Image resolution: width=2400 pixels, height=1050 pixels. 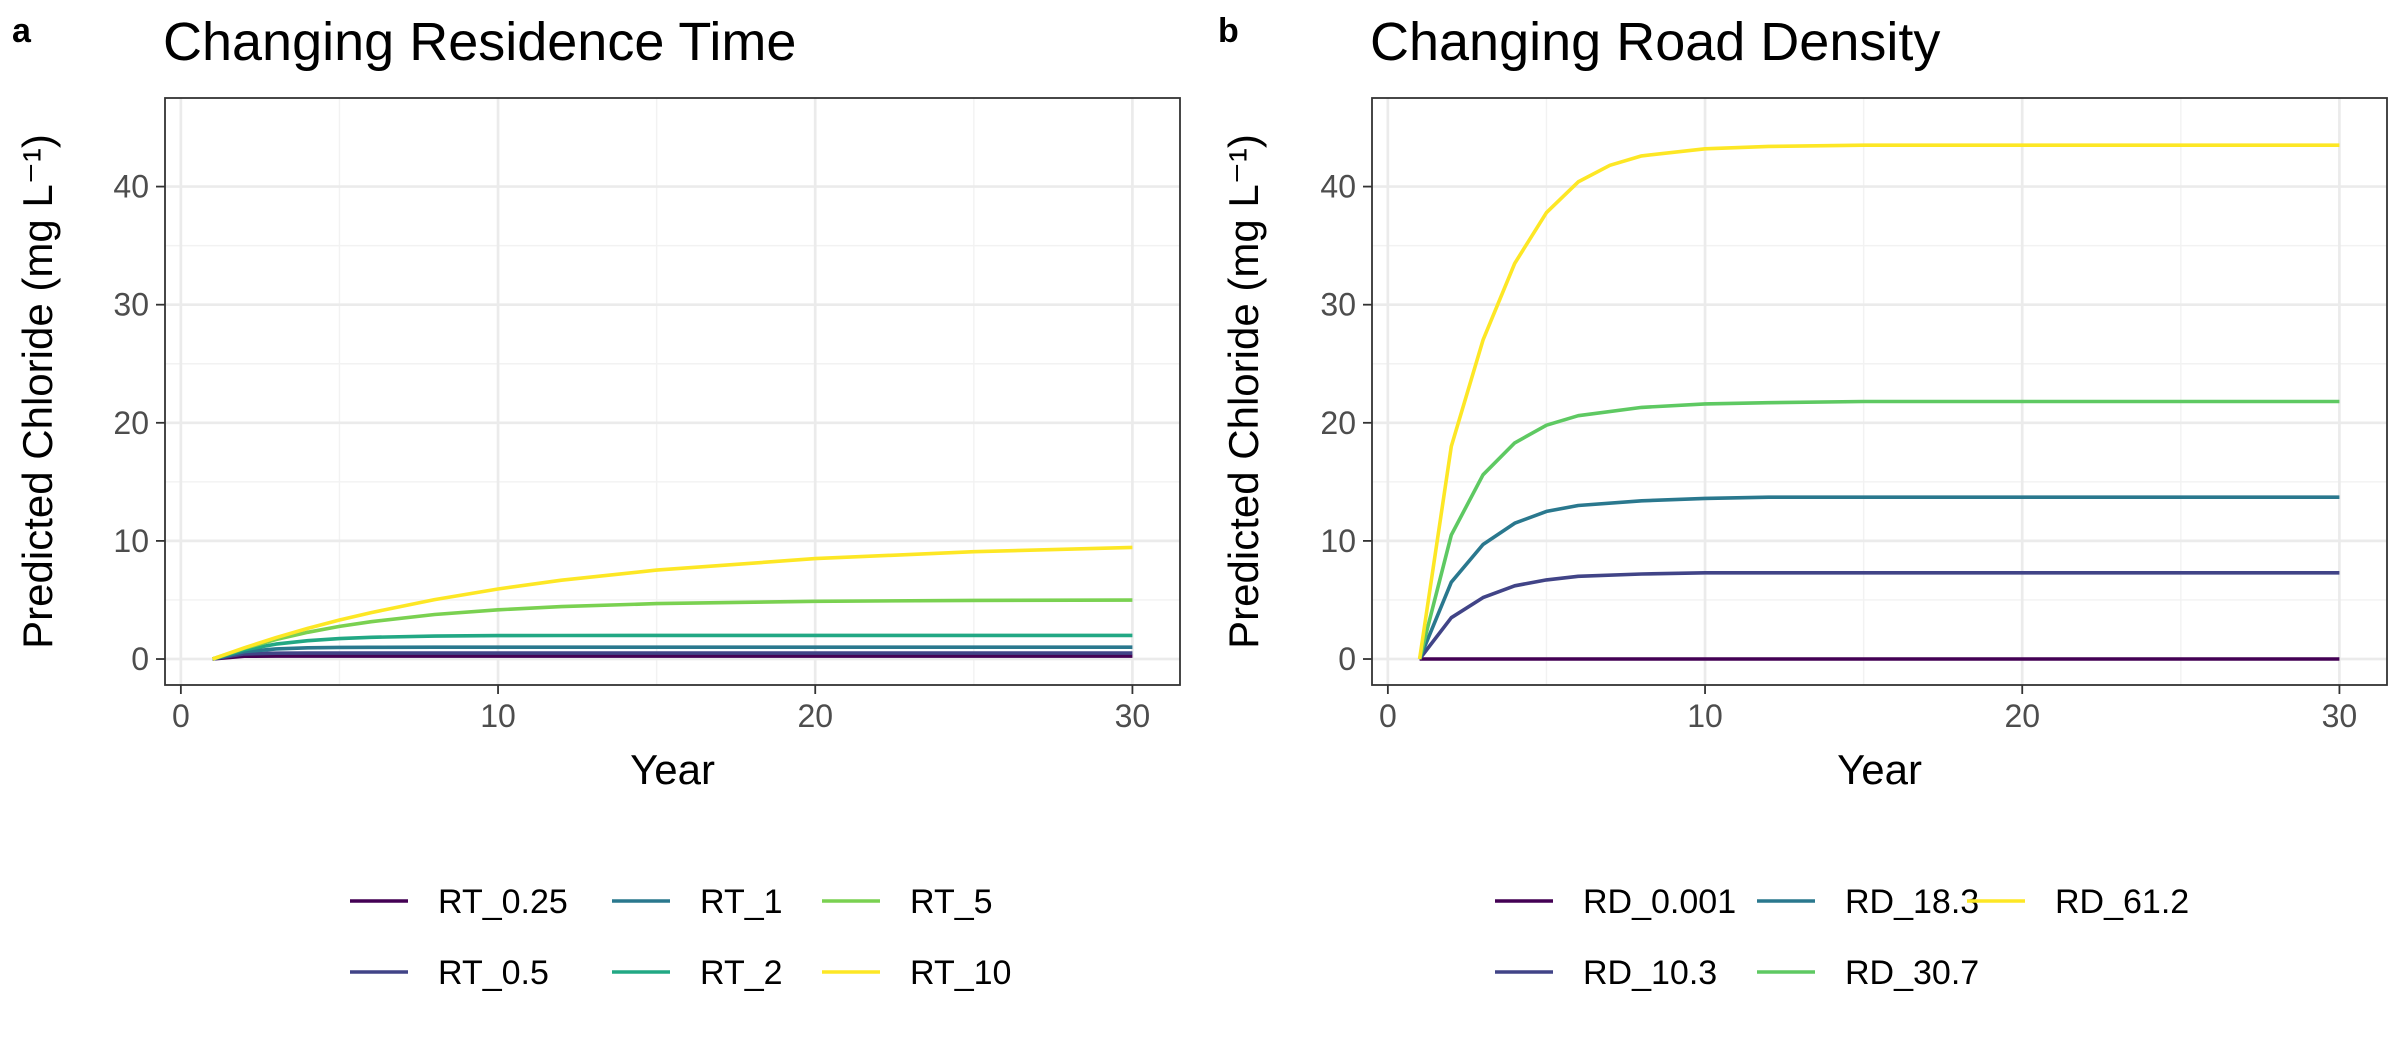 What do you see at coordinates (1228, 31) in the screenshot?
I see `panel-letter: b` at bounding box center [1228, 31].